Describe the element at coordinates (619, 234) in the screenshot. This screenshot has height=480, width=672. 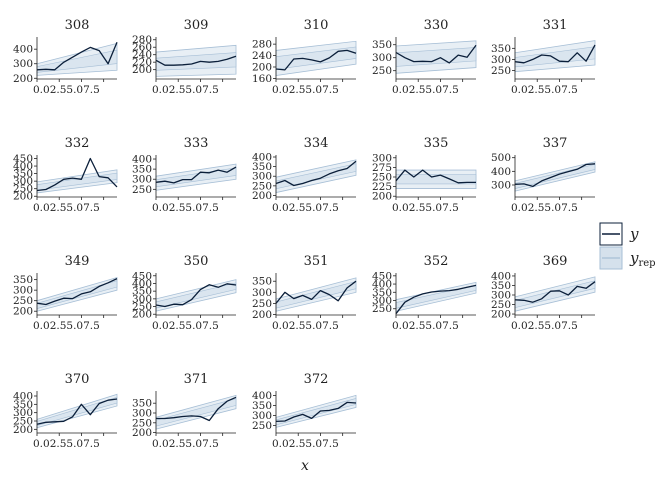
I see `legend-entry-y: y` at that location.